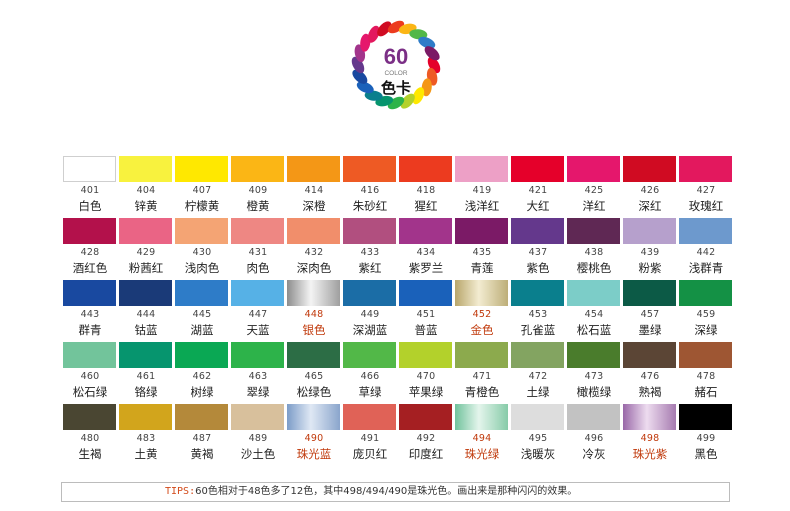  I want to click on color-code: 498, so click(650, 438).